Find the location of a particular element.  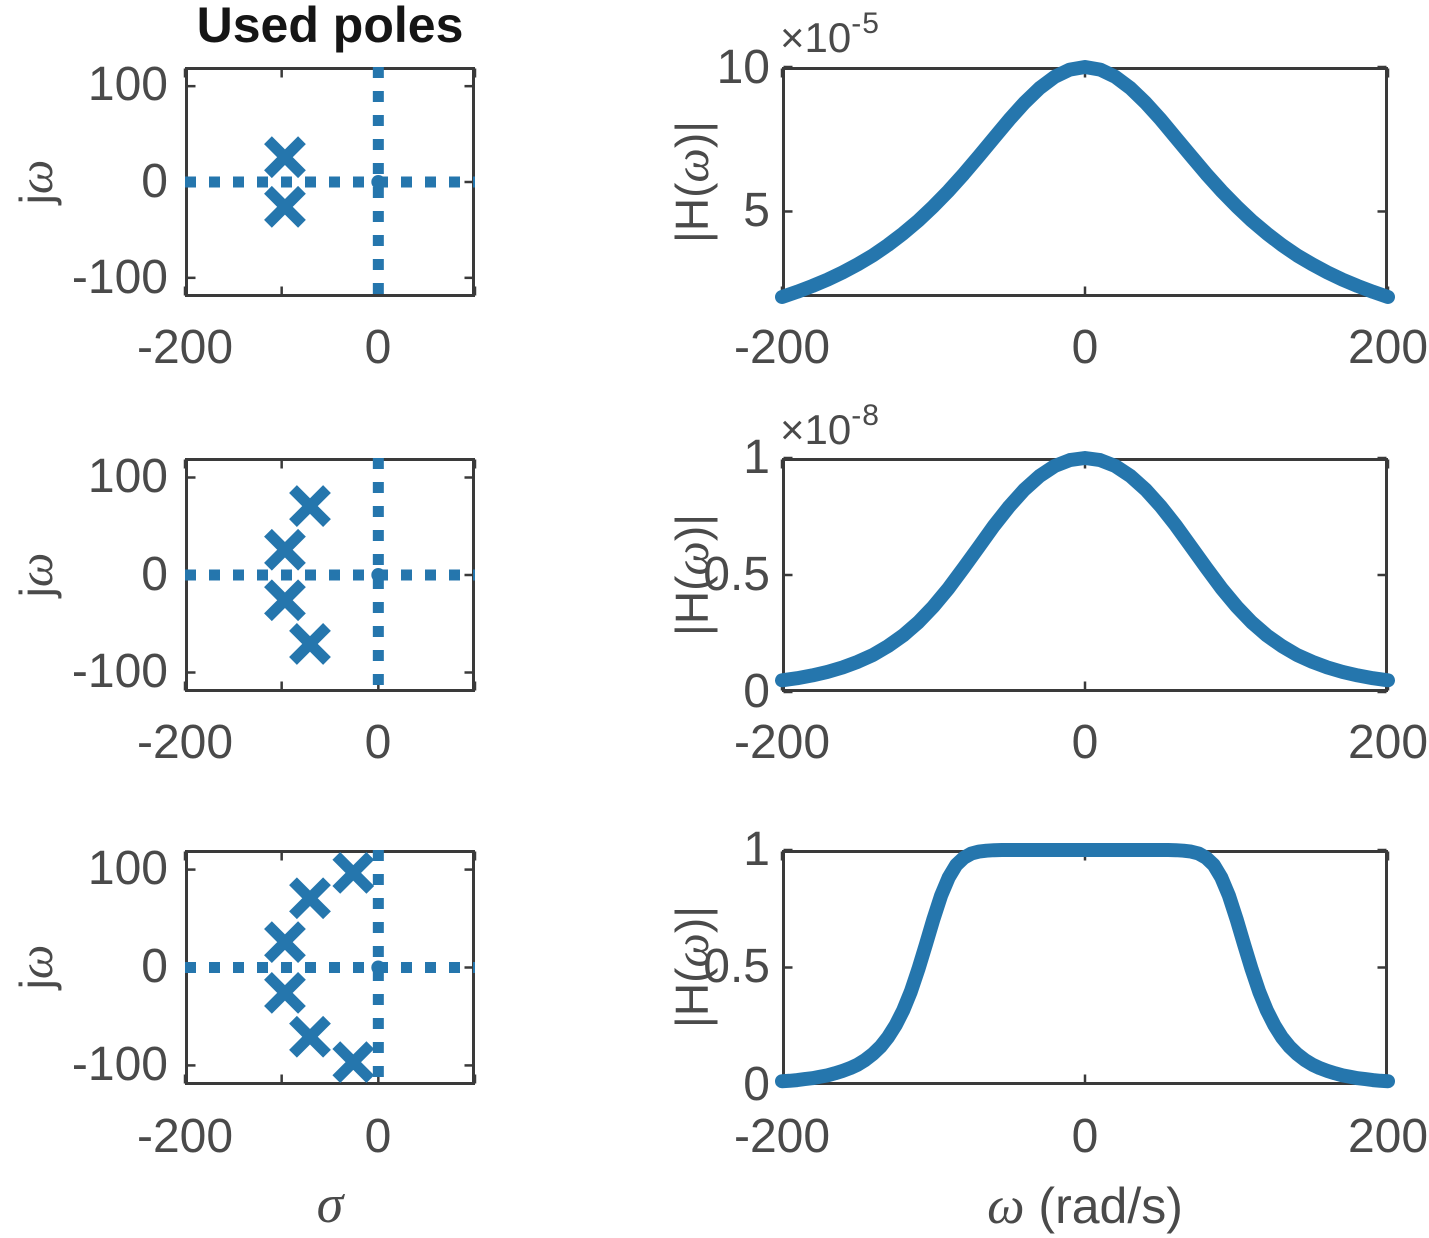

figure-title: Used poles is located at coordinates (330, 26).